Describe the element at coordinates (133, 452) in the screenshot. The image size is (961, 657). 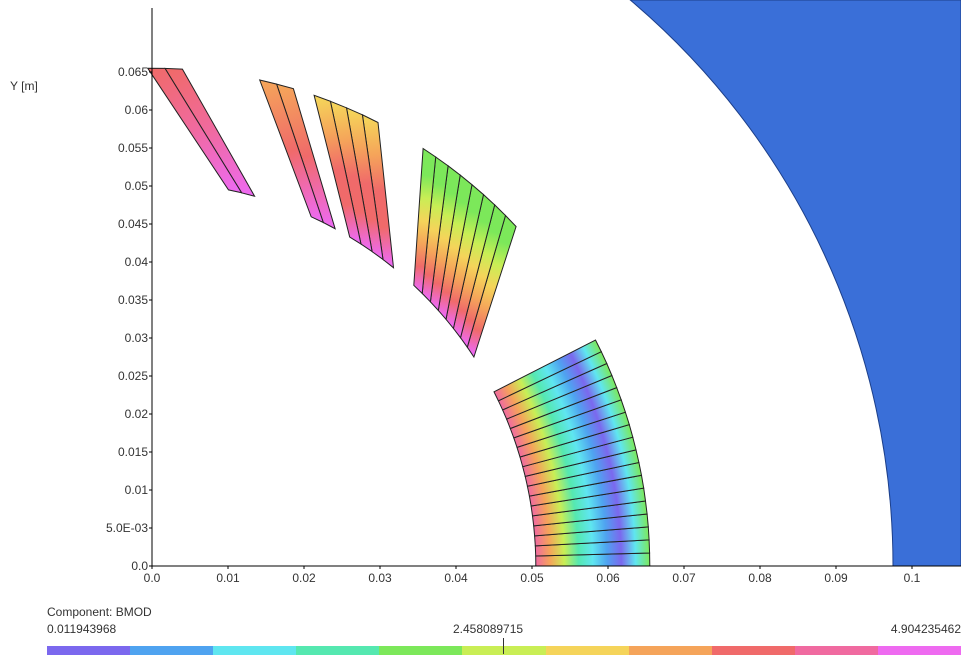
I see `y-tick-label: 0.015` at that location.